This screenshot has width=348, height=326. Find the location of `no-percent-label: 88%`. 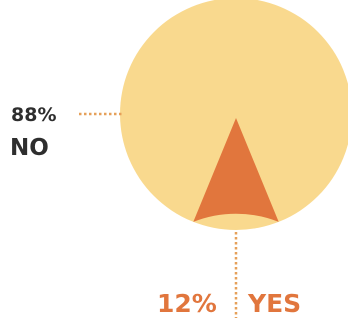

no-percent-label: 88% is located at coordinates (34, 115).